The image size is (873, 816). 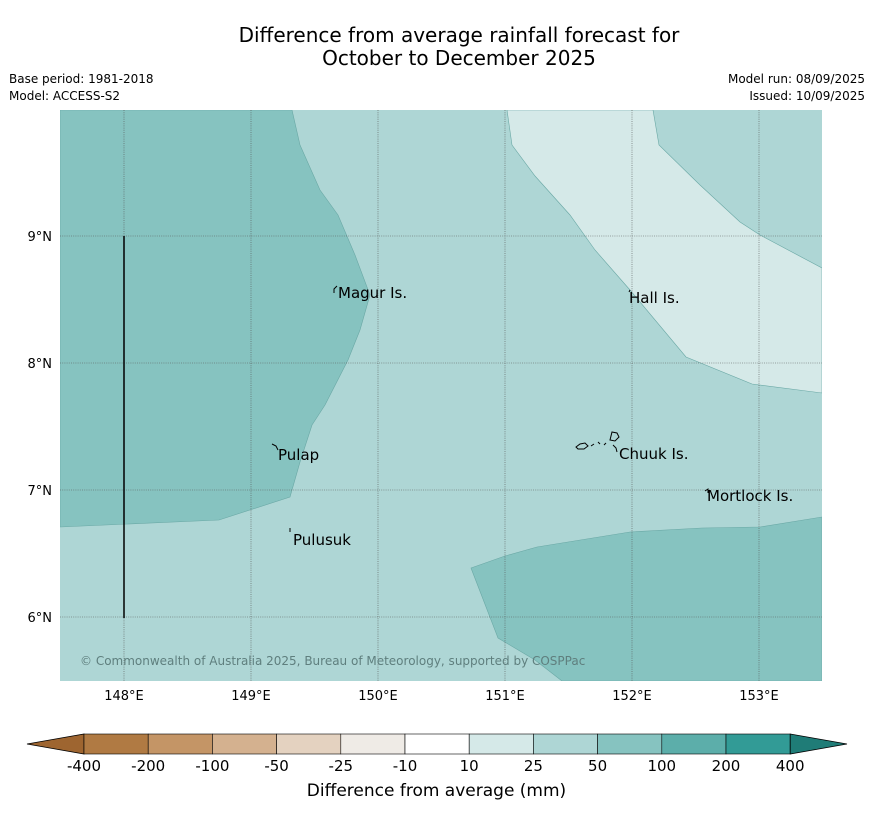 What do you see at coordinates (654, 298) in the screenshot?
I see `hall-label: Hall Is.` at bounding box center [654, 298].